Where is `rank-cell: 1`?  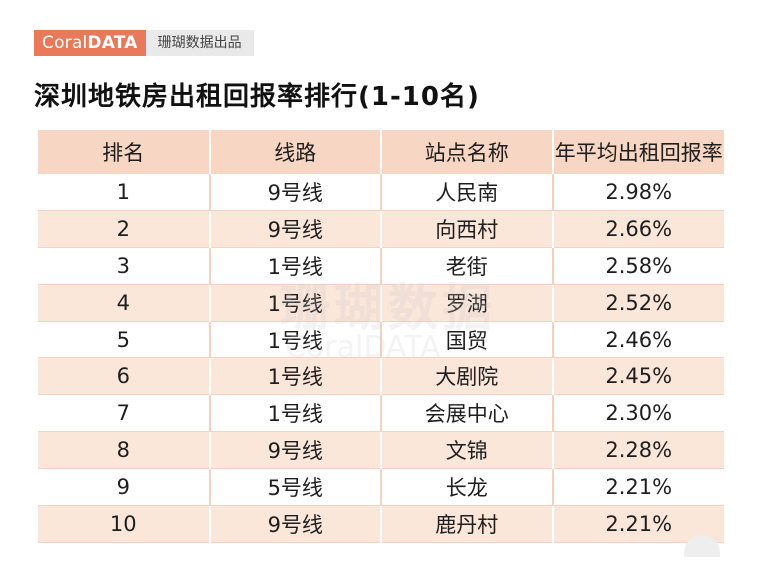
rank-cell: 1 is located at coordinates (124, 192).